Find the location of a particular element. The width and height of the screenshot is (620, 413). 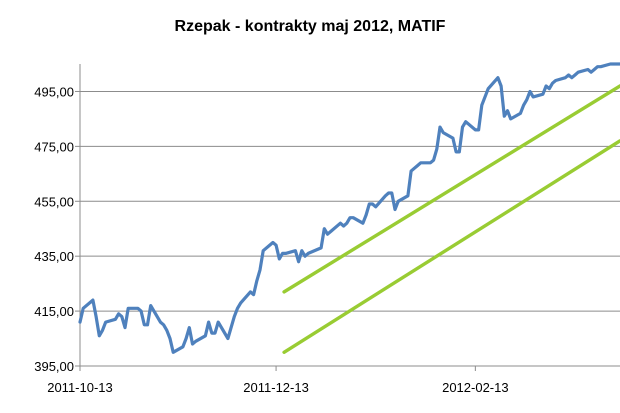

x-tick-label: 2011-10-13 is located at coordinates (80, 387).